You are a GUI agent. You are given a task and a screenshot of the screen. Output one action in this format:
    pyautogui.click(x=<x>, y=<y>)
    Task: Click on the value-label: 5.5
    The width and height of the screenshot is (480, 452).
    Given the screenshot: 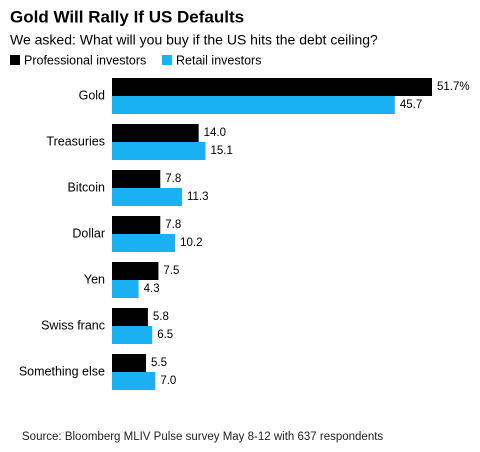 What is the action you would take?
    pyautogui.click(x=159, y=363)
    